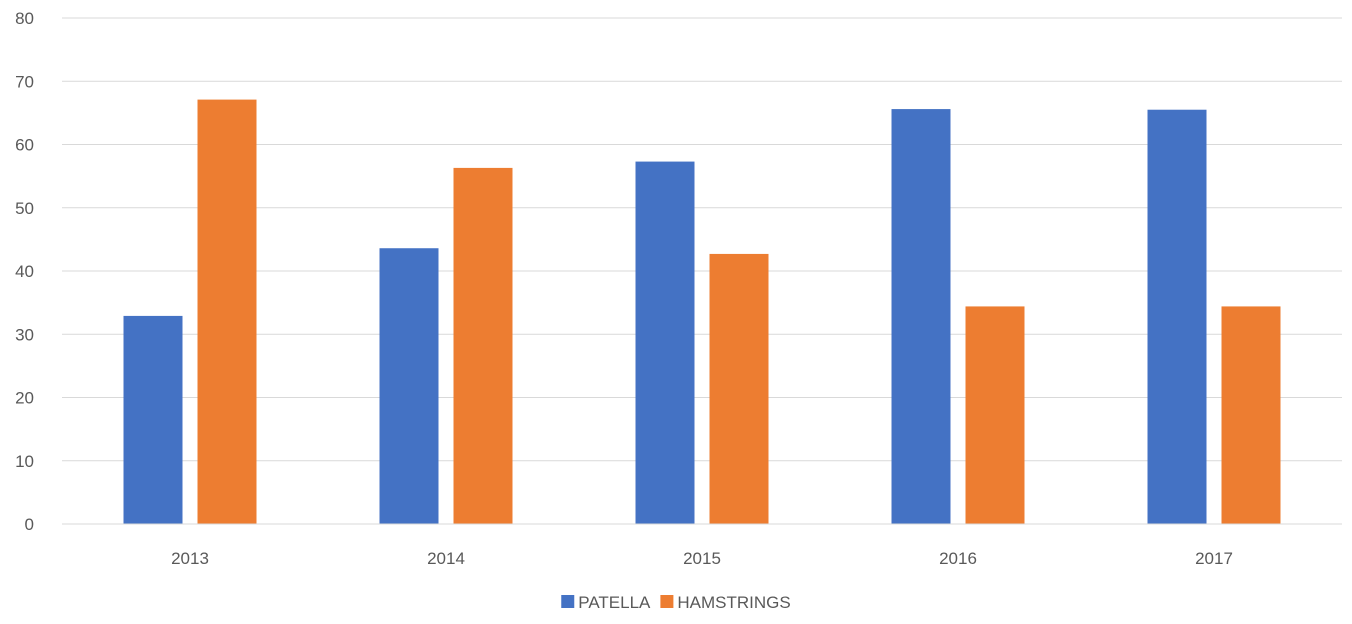 Image resolution: width=1352 pixels, height=624 pixels. What do you see at coordinates (190, 558) in the screenshot?
I see `x-tick-label: 2013` at bounding box center [190, 558].